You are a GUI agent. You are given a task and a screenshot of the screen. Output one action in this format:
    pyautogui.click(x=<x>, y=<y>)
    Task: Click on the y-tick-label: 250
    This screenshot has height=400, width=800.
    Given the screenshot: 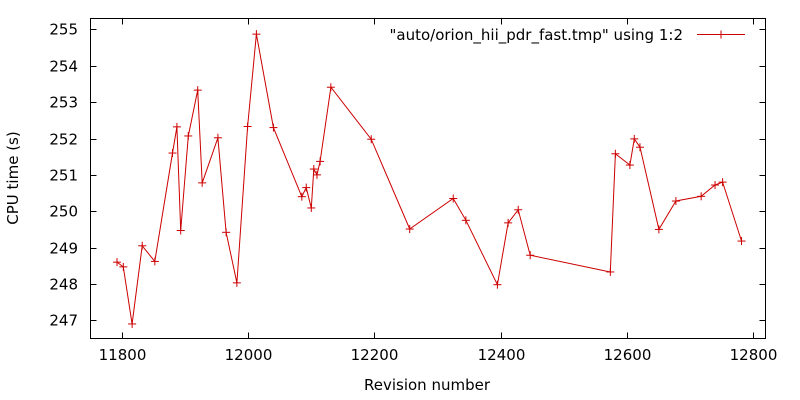 What is the action you would take?
    pyautogui.click(x=63, y=212)
    